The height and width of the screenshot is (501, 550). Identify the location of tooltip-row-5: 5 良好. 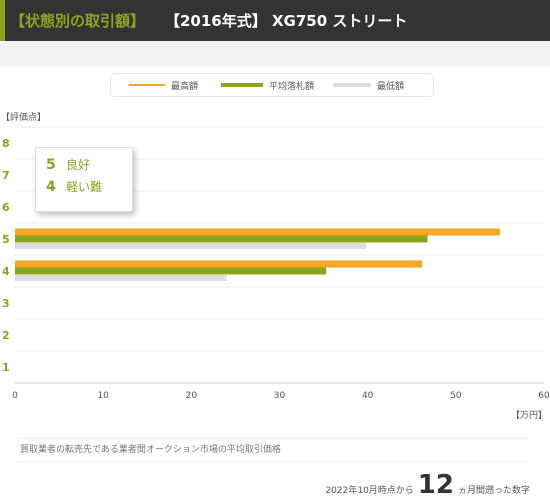
(68, 164).